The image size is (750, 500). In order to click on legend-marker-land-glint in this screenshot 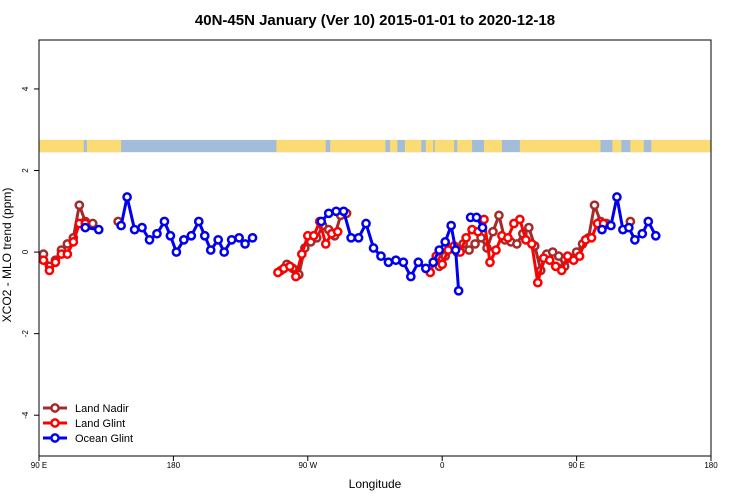, I will do `click(55, 423)`.